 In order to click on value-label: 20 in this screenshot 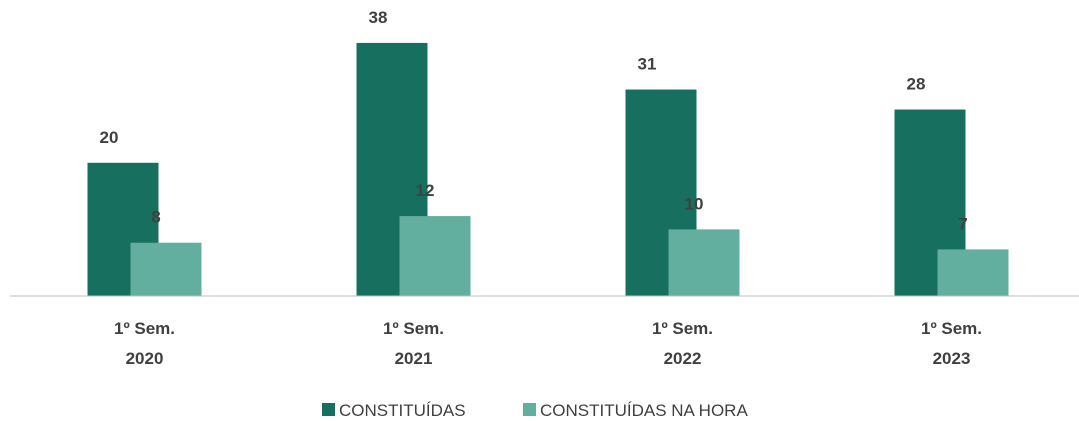, I will do `click(109, 137)`.